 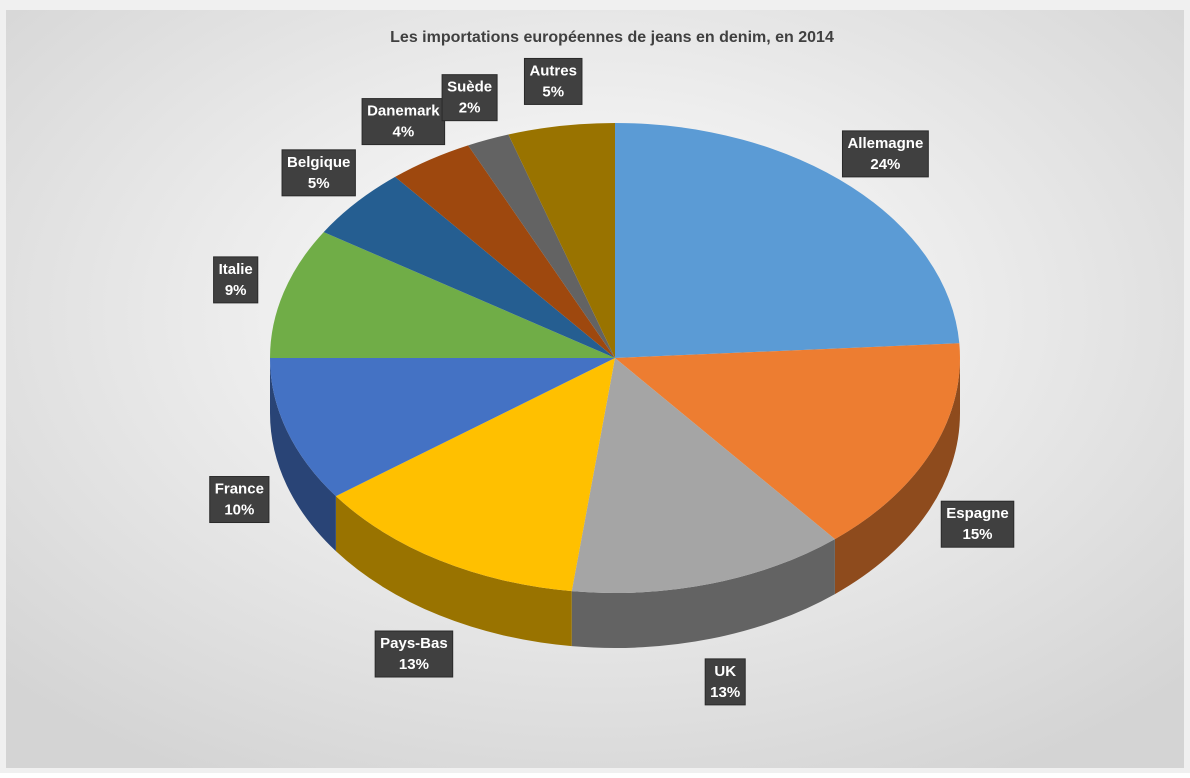 What do you see at coordinates (414, 643) in the screenshot?
I see `label-name: Pays-Bas` at bounding box center [414, 643].